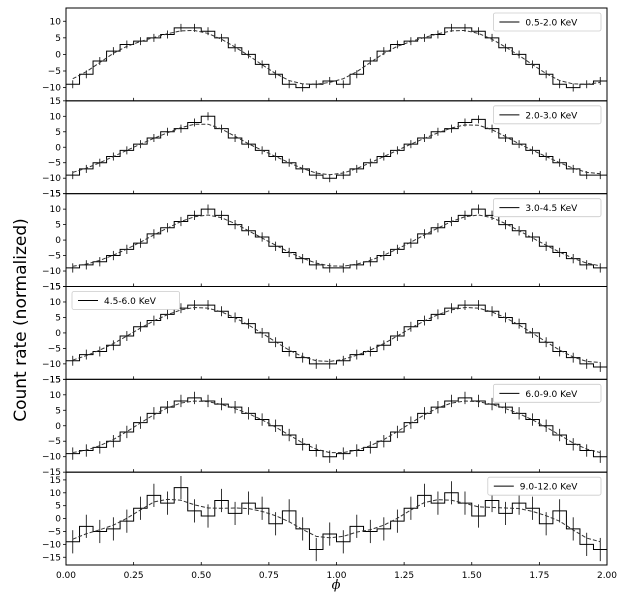 This screenshot has height=599, width=628. I want to click on legend: 0.5-2.0 KeV, so click(547, 22).